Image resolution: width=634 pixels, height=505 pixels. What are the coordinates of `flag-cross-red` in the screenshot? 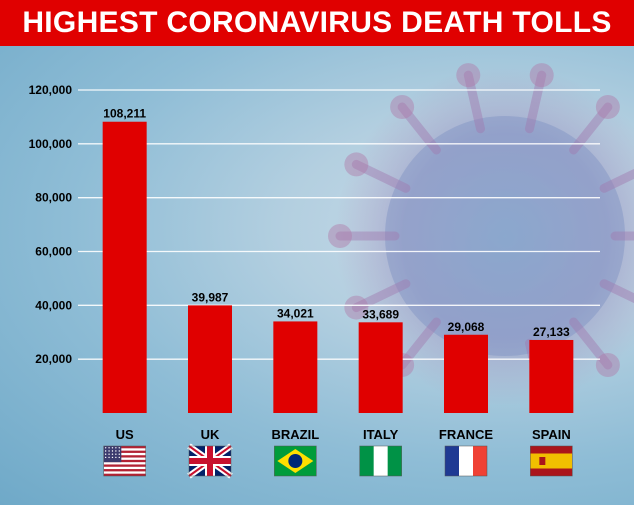 It's located at (210, 461).